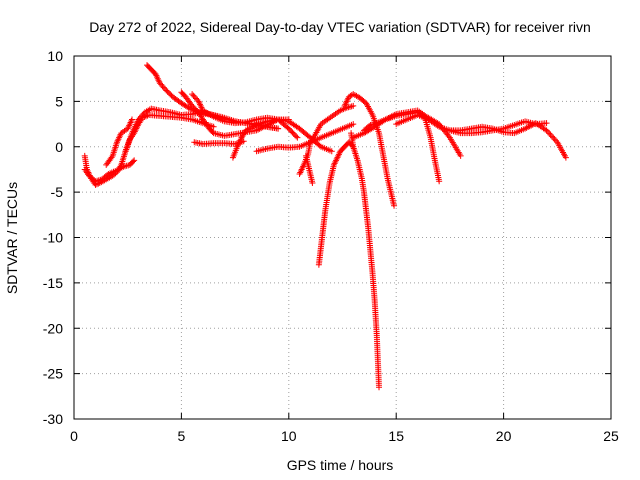 This screenshot has width=640, height=480. What do you see at coordinates (182, 436) in the screenshot?
I see `x-tick-label: 5` at bounding box center [182, 436].